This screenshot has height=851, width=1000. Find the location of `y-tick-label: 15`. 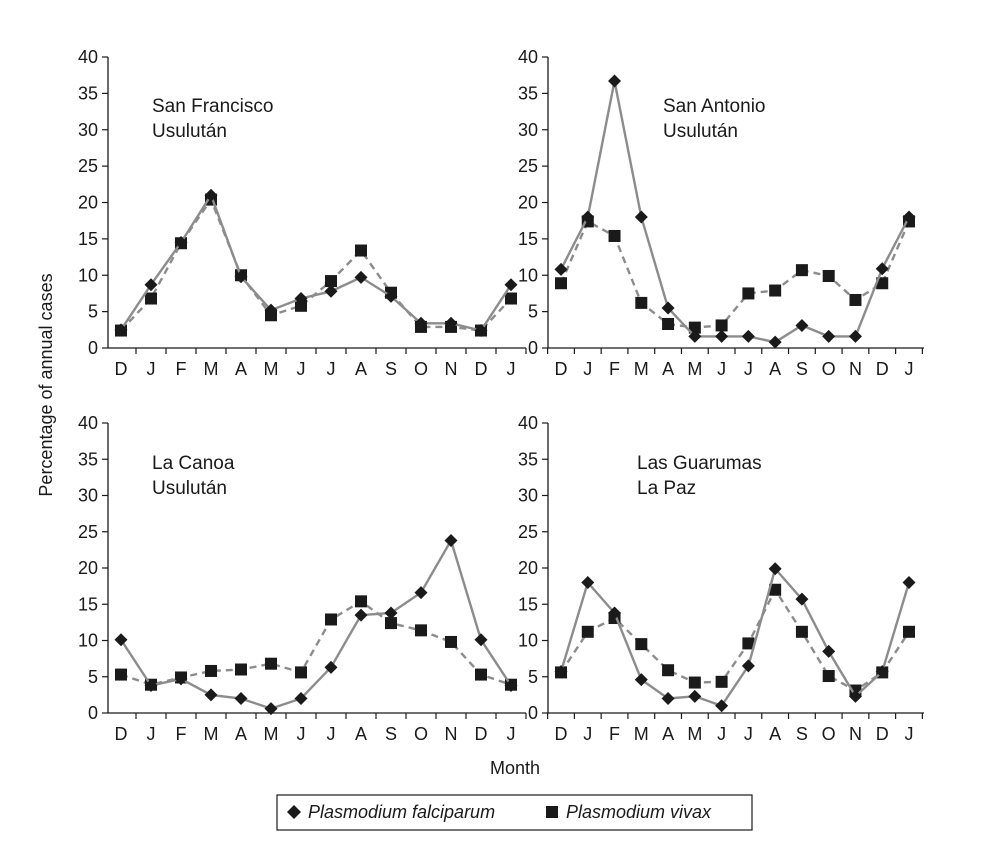

y-tick-label: 15 is located at coordinates (88, 239).